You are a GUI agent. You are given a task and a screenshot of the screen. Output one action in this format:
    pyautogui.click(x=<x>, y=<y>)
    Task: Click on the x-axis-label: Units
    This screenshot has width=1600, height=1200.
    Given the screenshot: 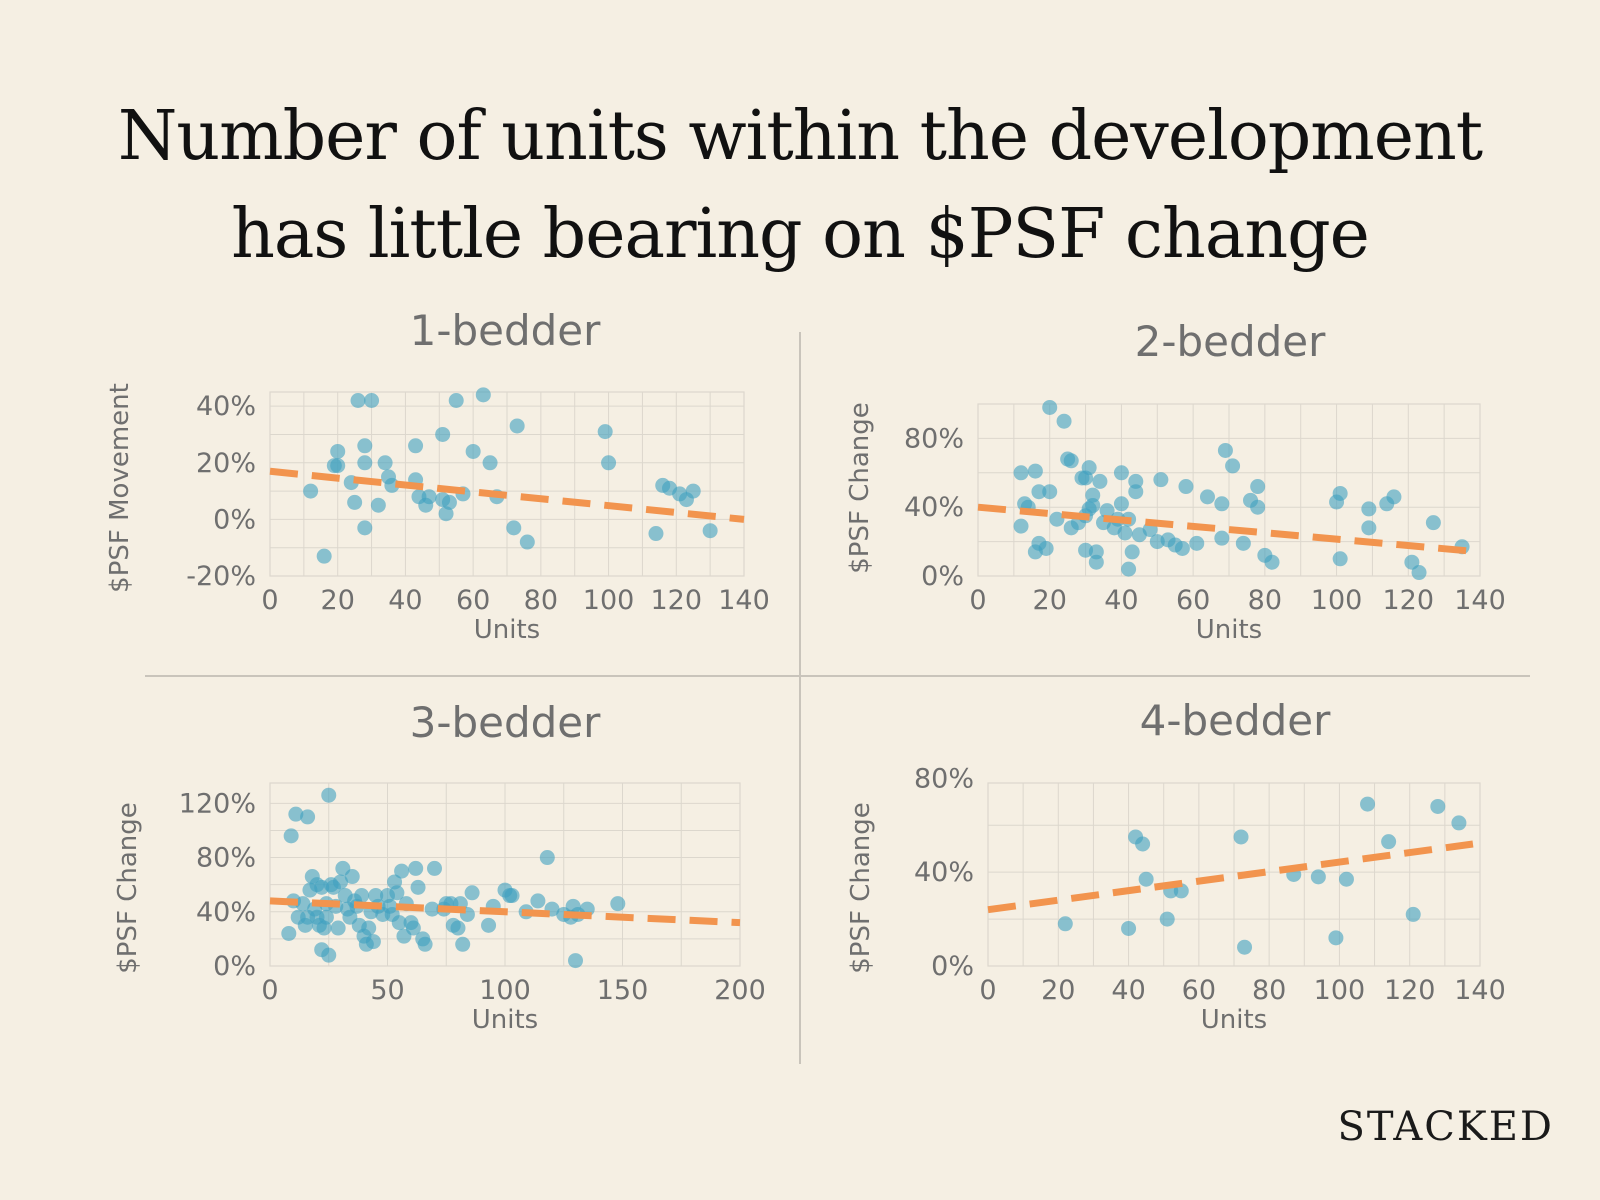 What is the action you would take?
    pyautogui.click(x=507, y=630)
    